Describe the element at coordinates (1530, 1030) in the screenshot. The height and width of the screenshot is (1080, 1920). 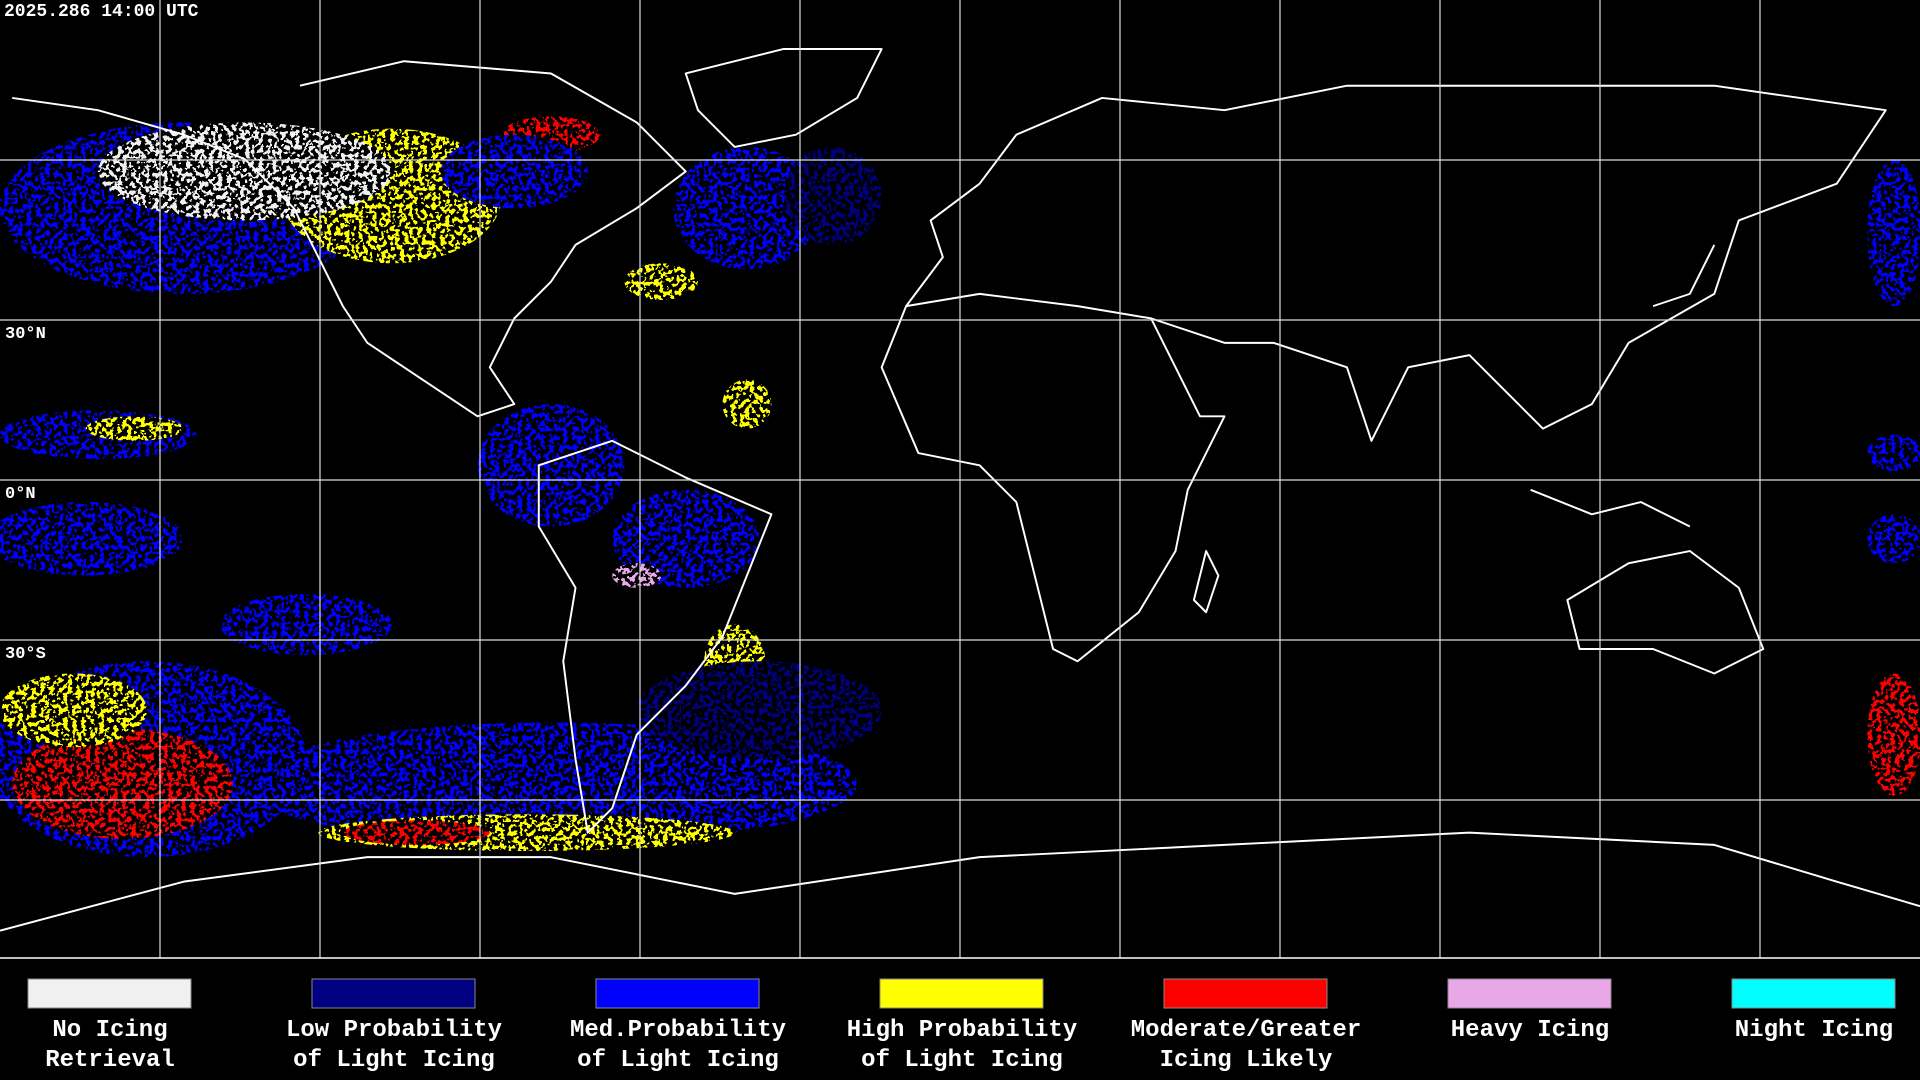
I see `legend-label: Heavy Icing` at that location.